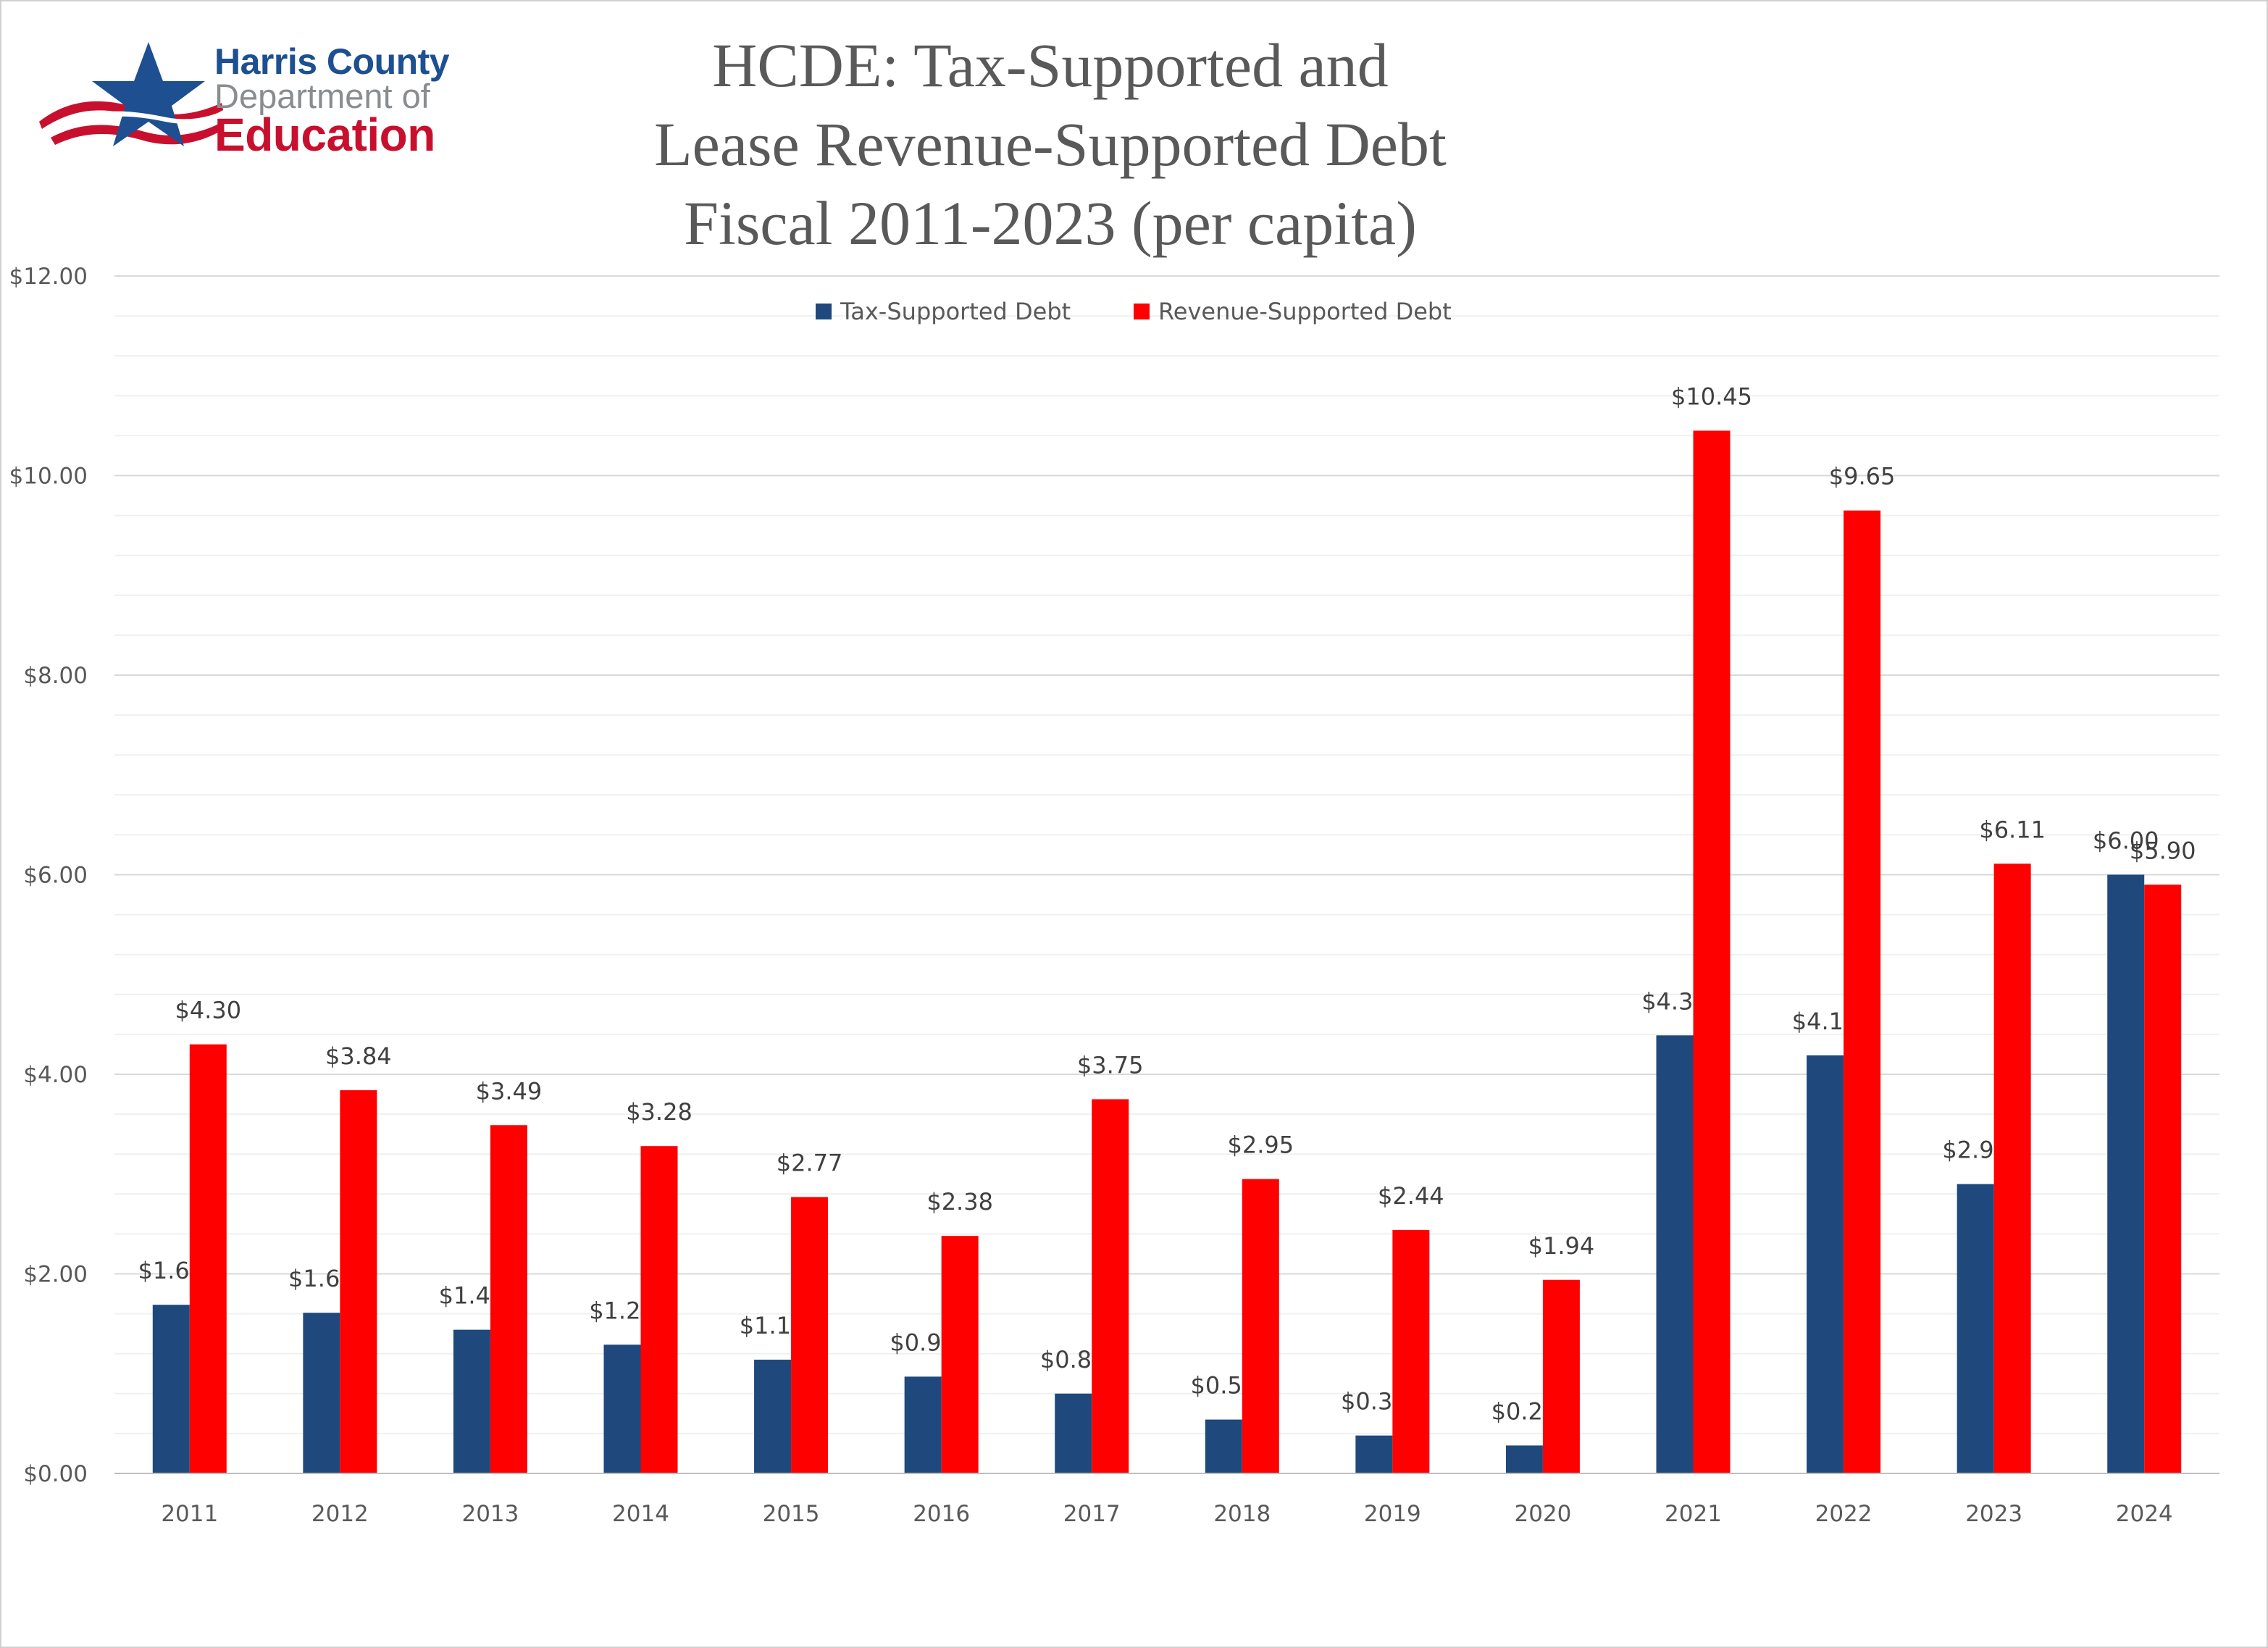 Image resolution: width=2268 pixels, height=1648 pixels. I want to click on x-tick-label: 2016, so click(942, 1514).